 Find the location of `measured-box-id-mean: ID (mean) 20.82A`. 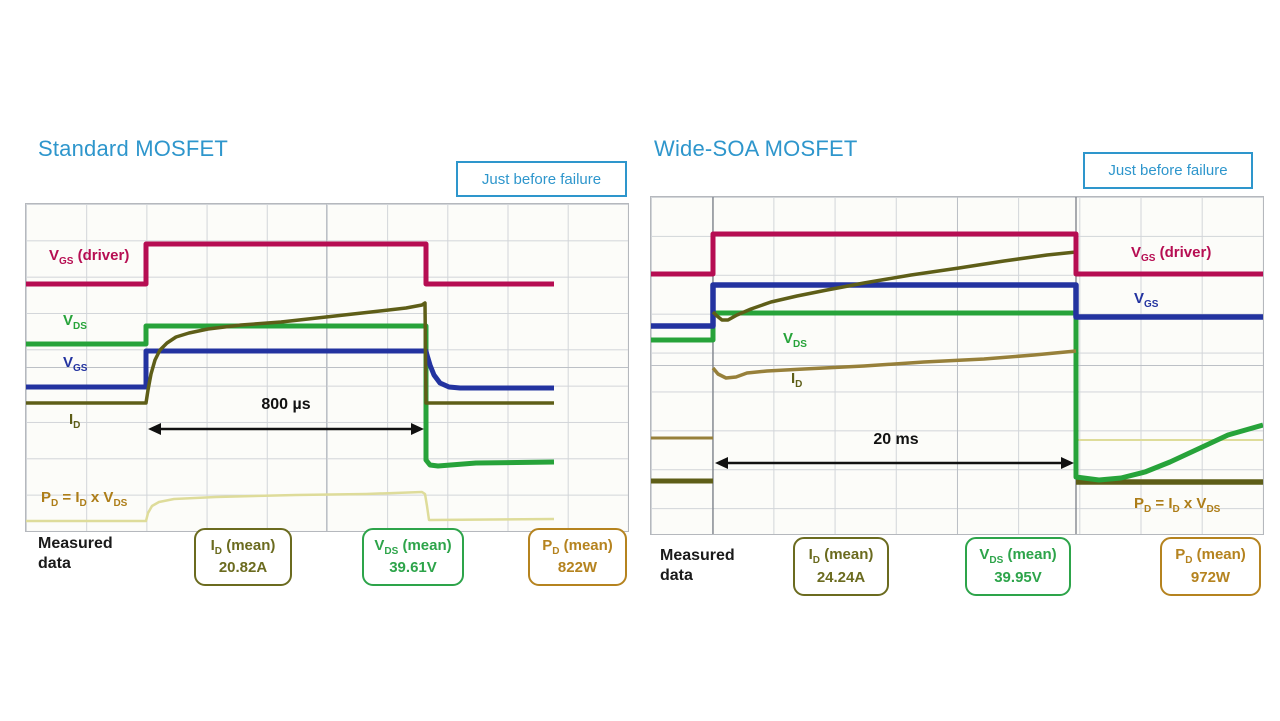

measured-box-id-mean: ID (mean) 20.82A is located at coordinates (243, 557).